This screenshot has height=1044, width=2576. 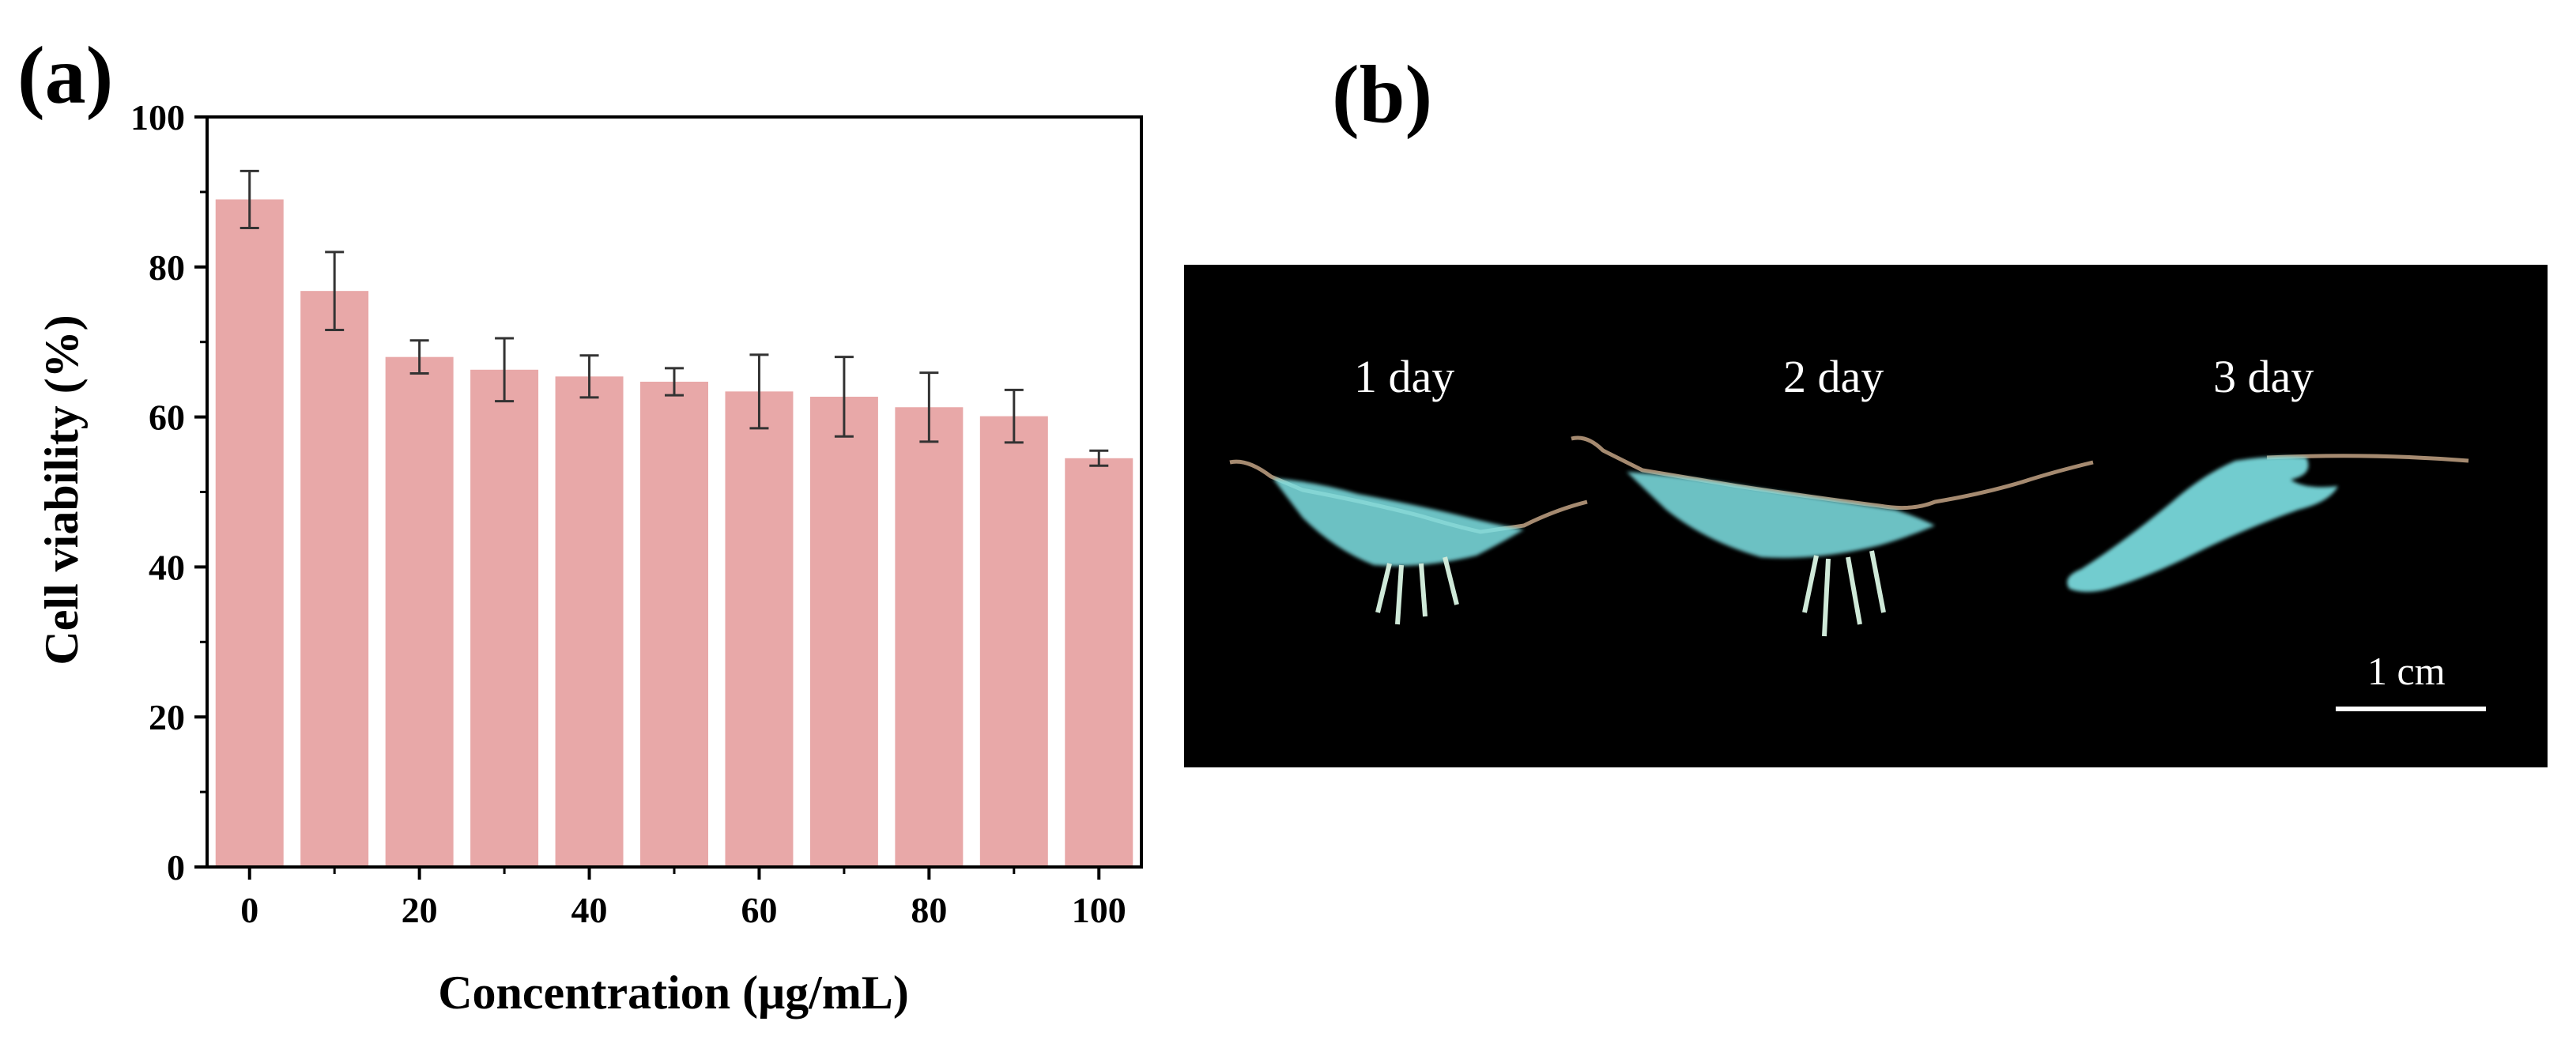 I want to click on x-tick-label-0: 0, so click(x=249, y=910).